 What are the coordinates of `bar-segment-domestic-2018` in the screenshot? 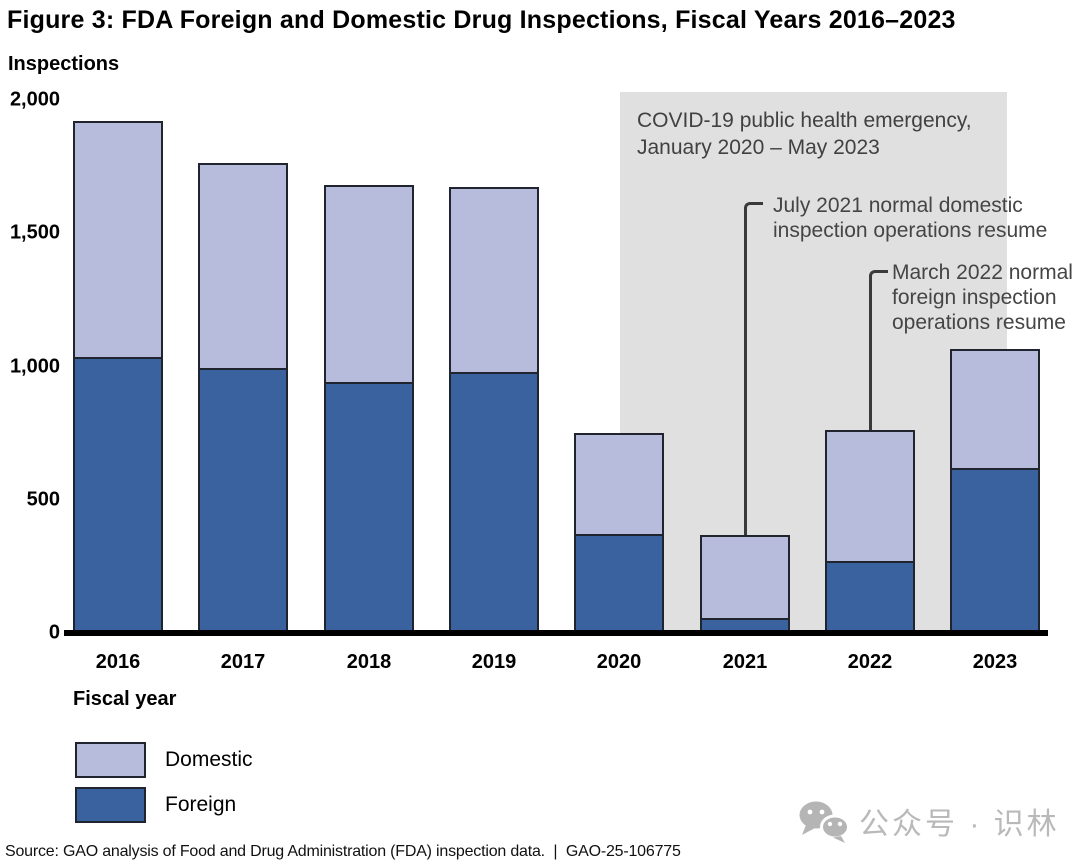 It's located at (369, 283).